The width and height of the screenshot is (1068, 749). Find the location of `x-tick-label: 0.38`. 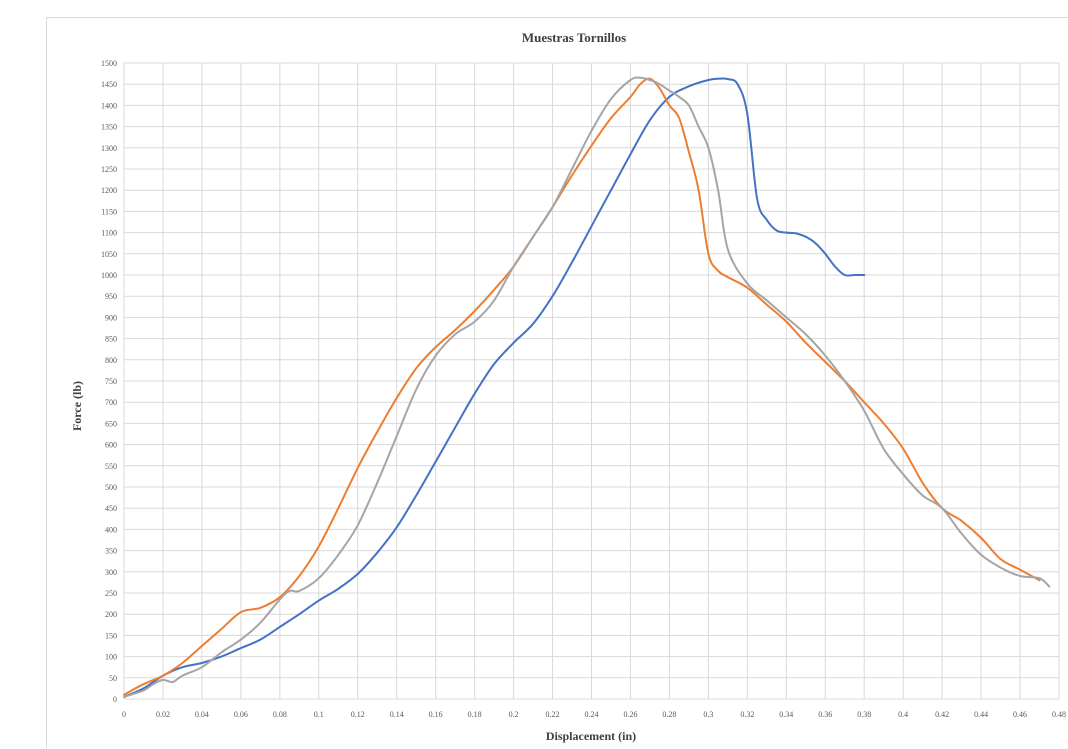

x-tick-label: 0.38 is located at coordinates (864, 714).